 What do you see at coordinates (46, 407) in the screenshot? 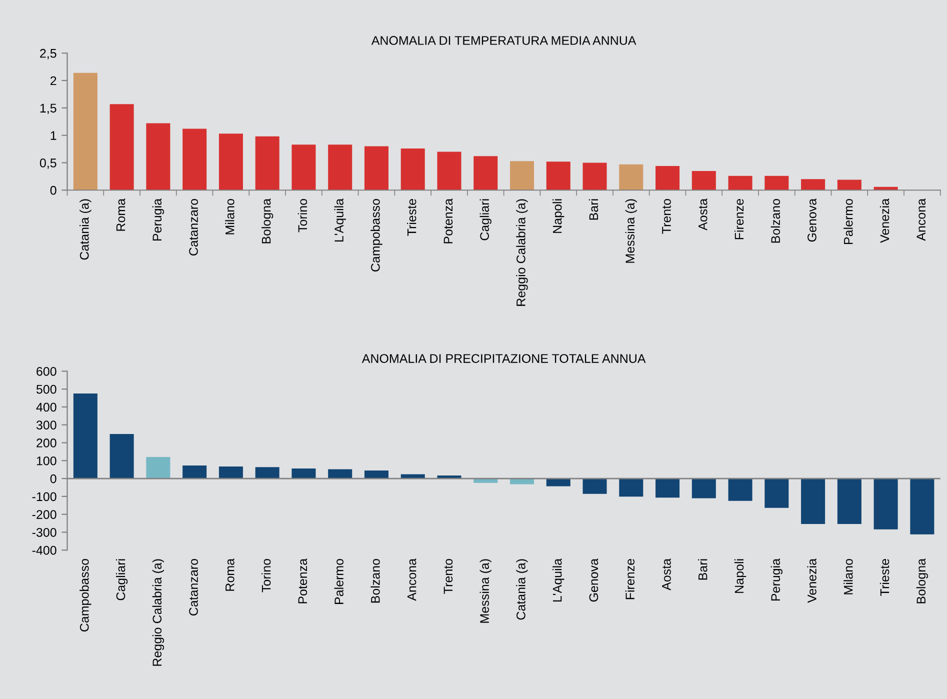
I see `y-tick-label: 400` at bounding box center [46, 407].